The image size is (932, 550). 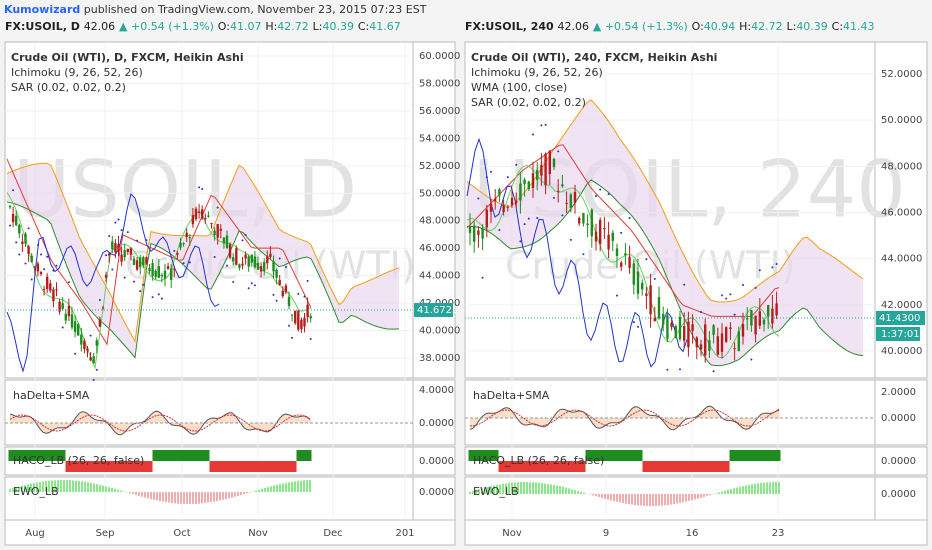 I want to click on author: Kumowizard, so click(x=42, y=9).